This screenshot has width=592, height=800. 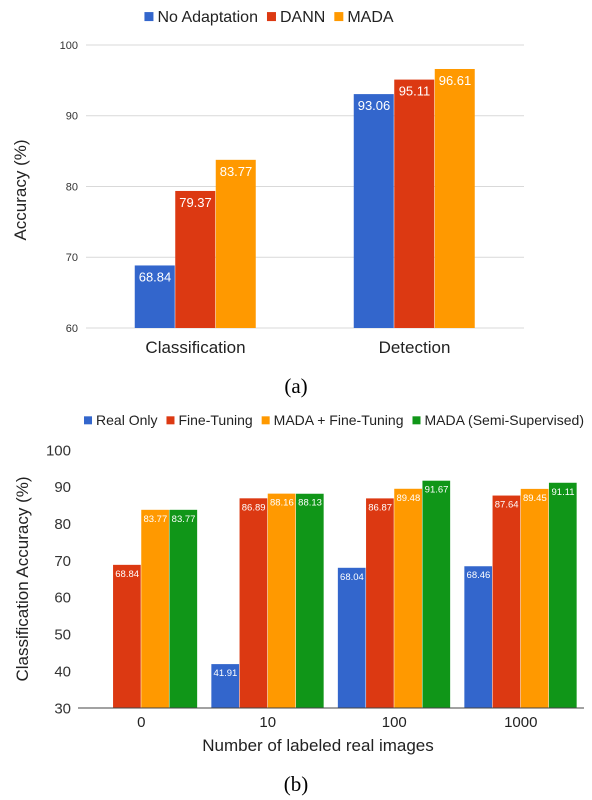 What do you see at coordinates (302, 17) in the screenshot?
I see `legend-label: DANN` at bounding box center [302, 17].